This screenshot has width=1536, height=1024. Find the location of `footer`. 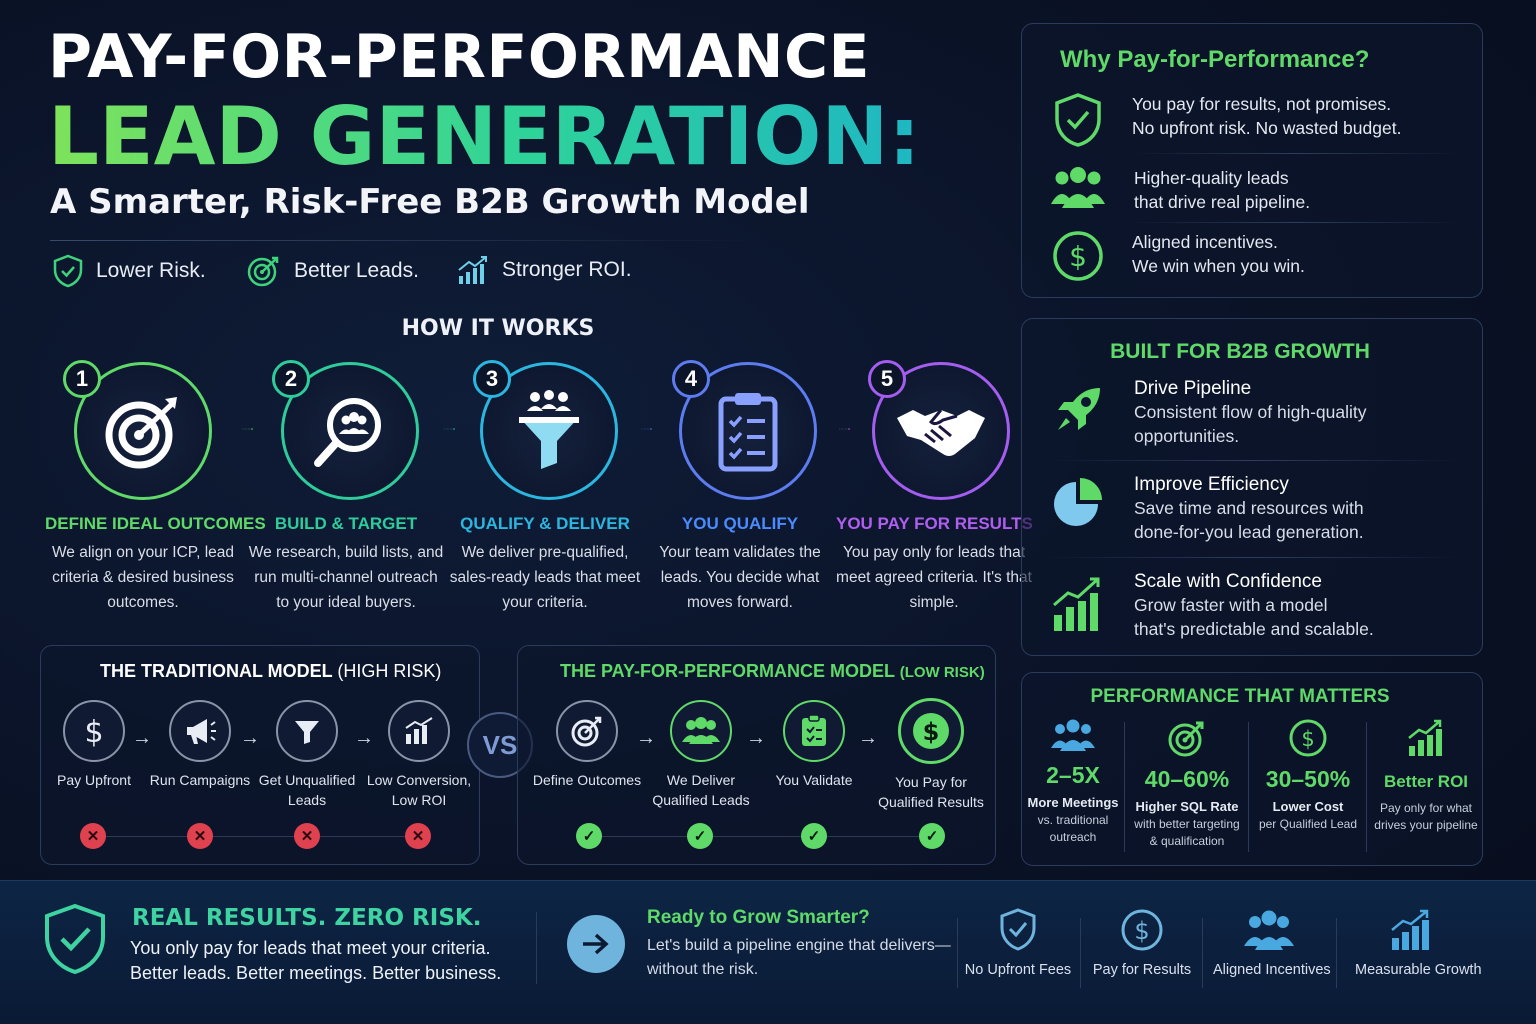

footer is located at coordinates (768, 952).